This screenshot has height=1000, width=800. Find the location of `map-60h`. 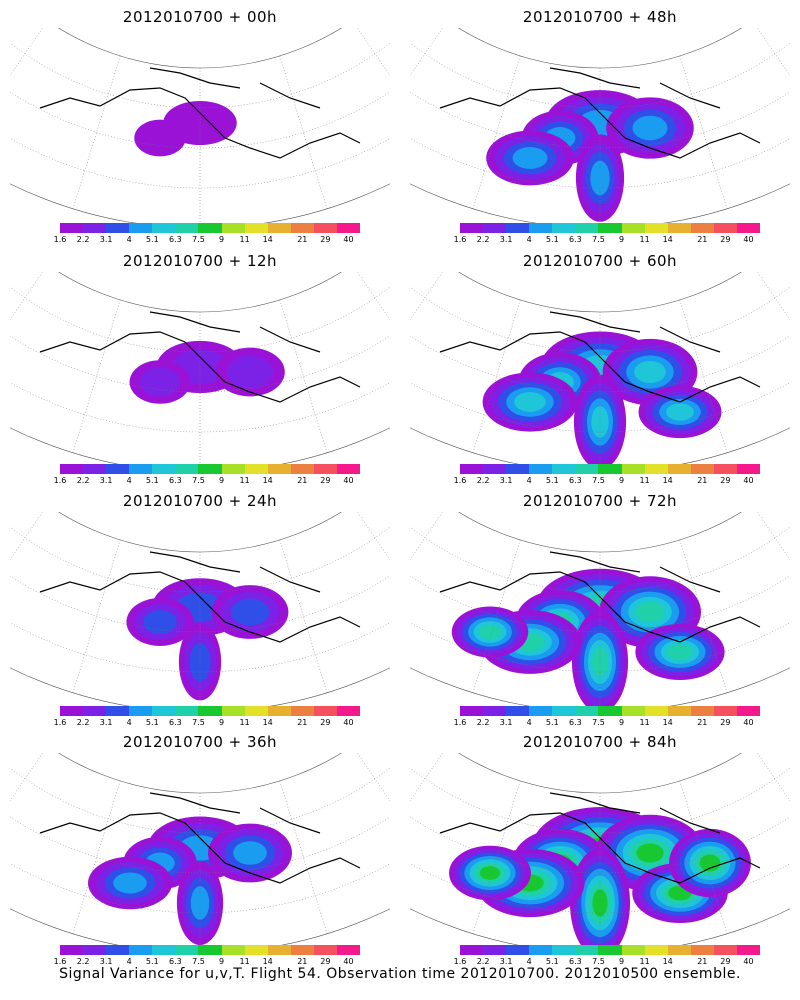

map-60h is located at coordinates (600, 372).